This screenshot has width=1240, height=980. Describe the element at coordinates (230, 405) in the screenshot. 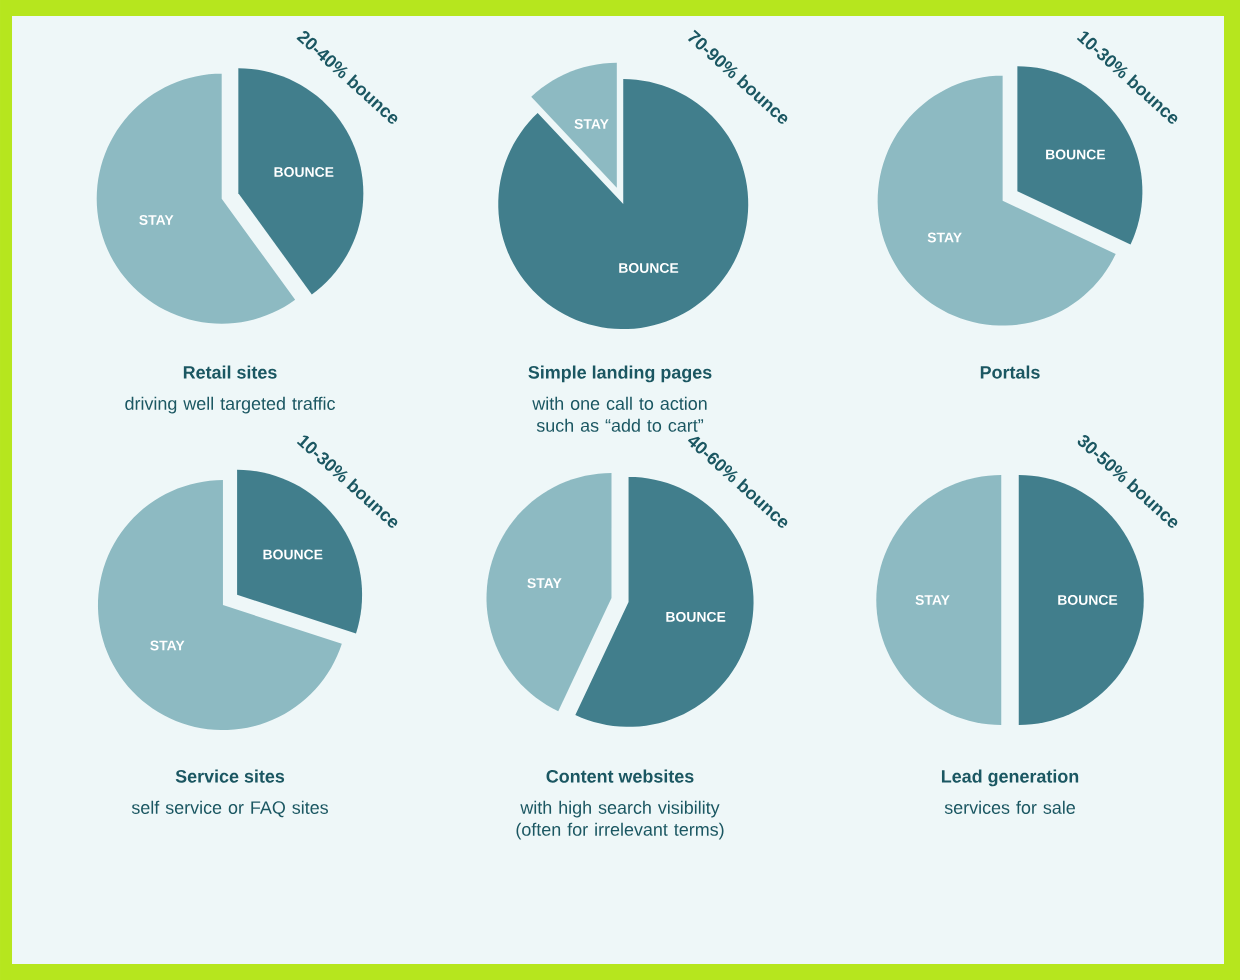

I see `text: driving well targeted traffic` at that location.